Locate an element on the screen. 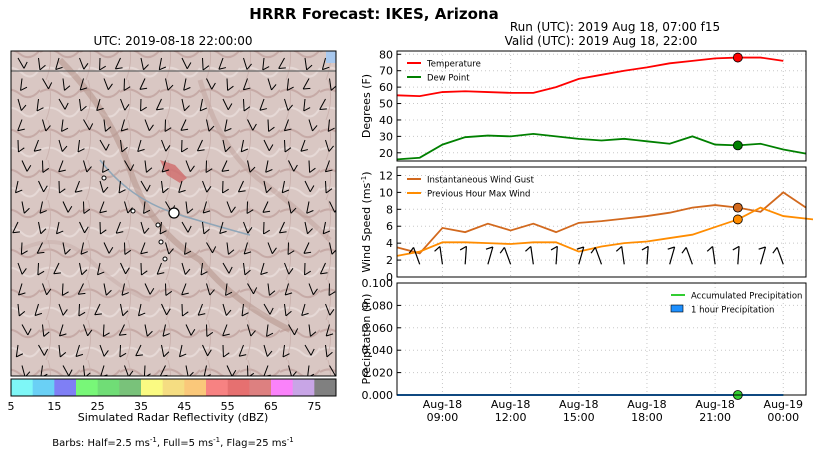 The height and width of the screenshot is (460, 813). x-tick-label: 18:00 is located at coordinates (647, 417).